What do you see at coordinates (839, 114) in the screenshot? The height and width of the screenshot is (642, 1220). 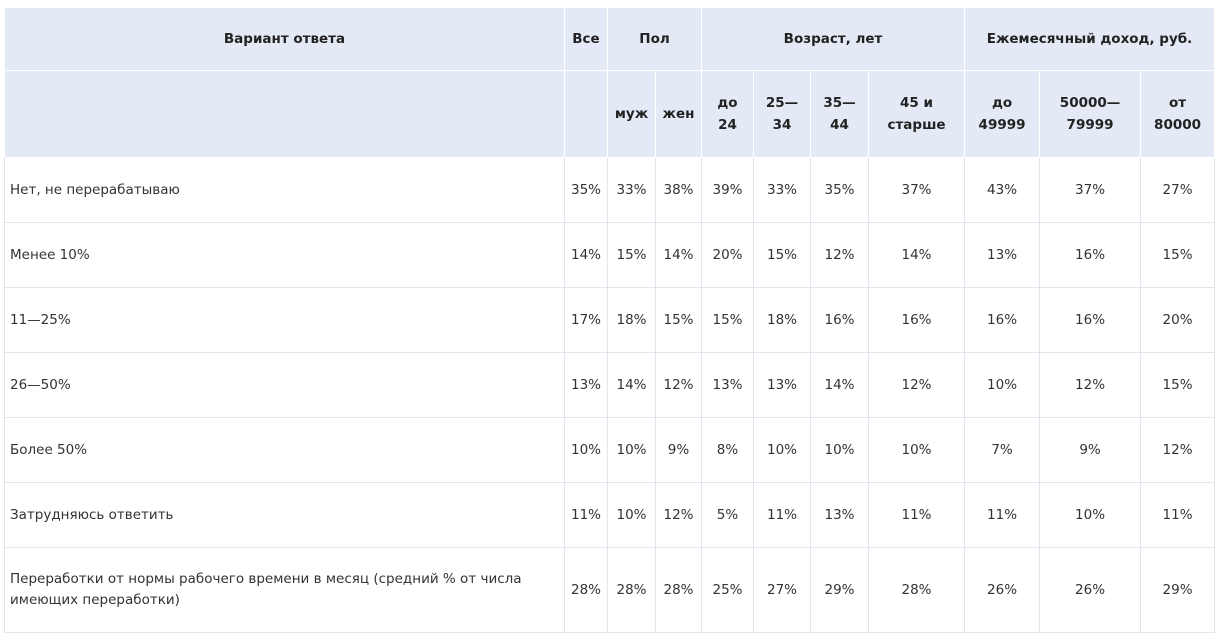 I see `header-age-35-44: 35— 44` at bounding box center [839, 114].